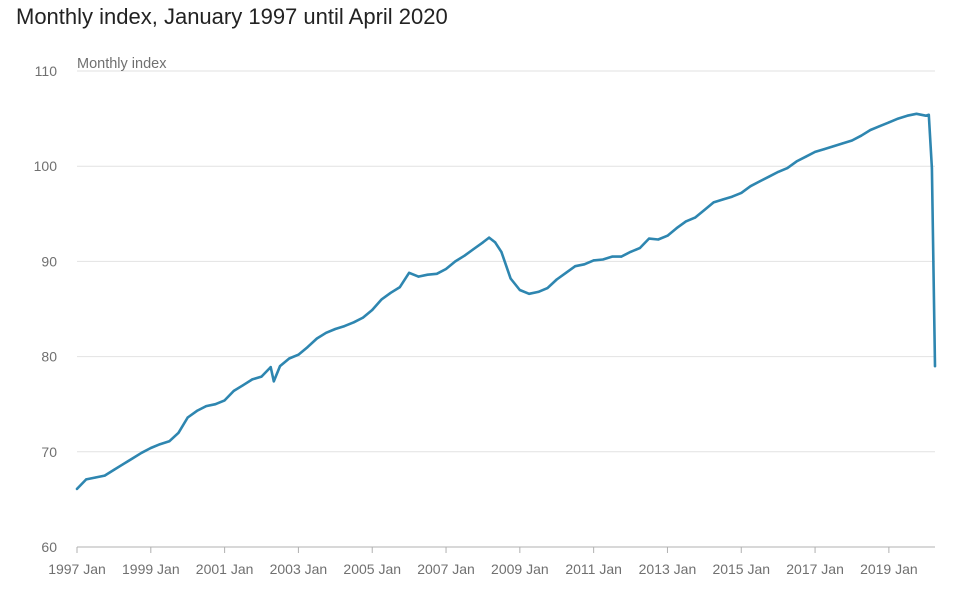  What do you see at coordinates (889, 569) in the screenshot?
I see `x-tick-label: 2019 Jan` at bounding box center [889, 569].